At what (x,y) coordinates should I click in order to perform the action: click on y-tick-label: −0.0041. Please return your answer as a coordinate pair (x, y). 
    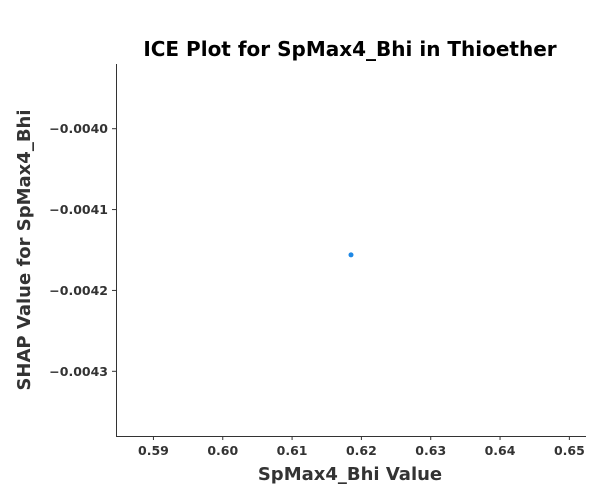
    Looking at the image, I should click on (78, 209).